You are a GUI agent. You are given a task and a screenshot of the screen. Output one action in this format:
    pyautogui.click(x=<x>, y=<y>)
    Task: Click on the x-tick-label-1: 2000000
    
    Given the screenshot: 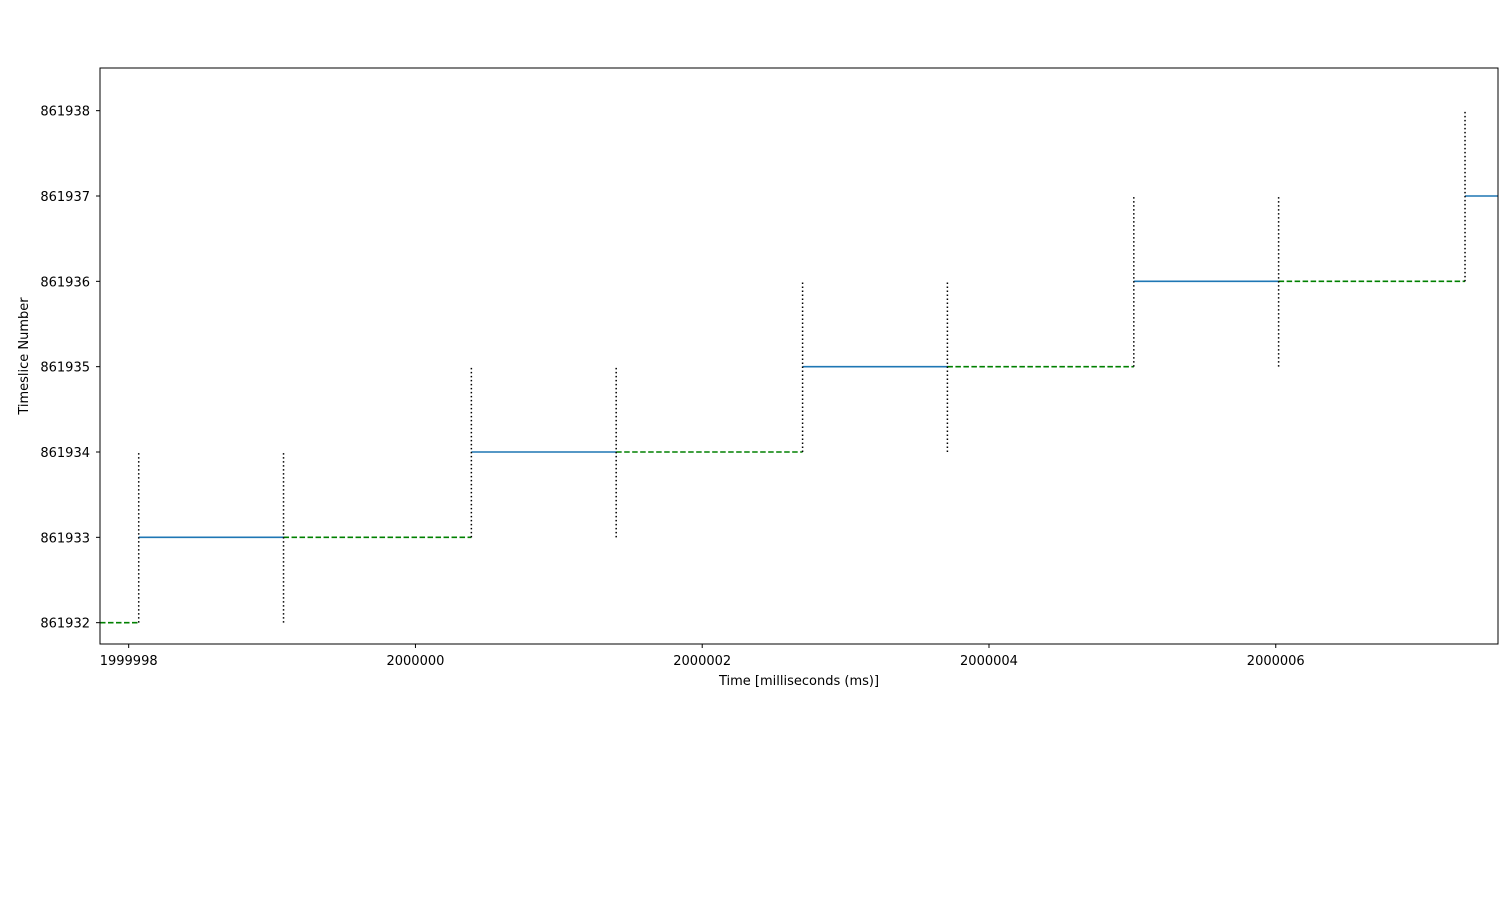 What is the action you would take?
    pyautogui.click(x=415, y=661)
    